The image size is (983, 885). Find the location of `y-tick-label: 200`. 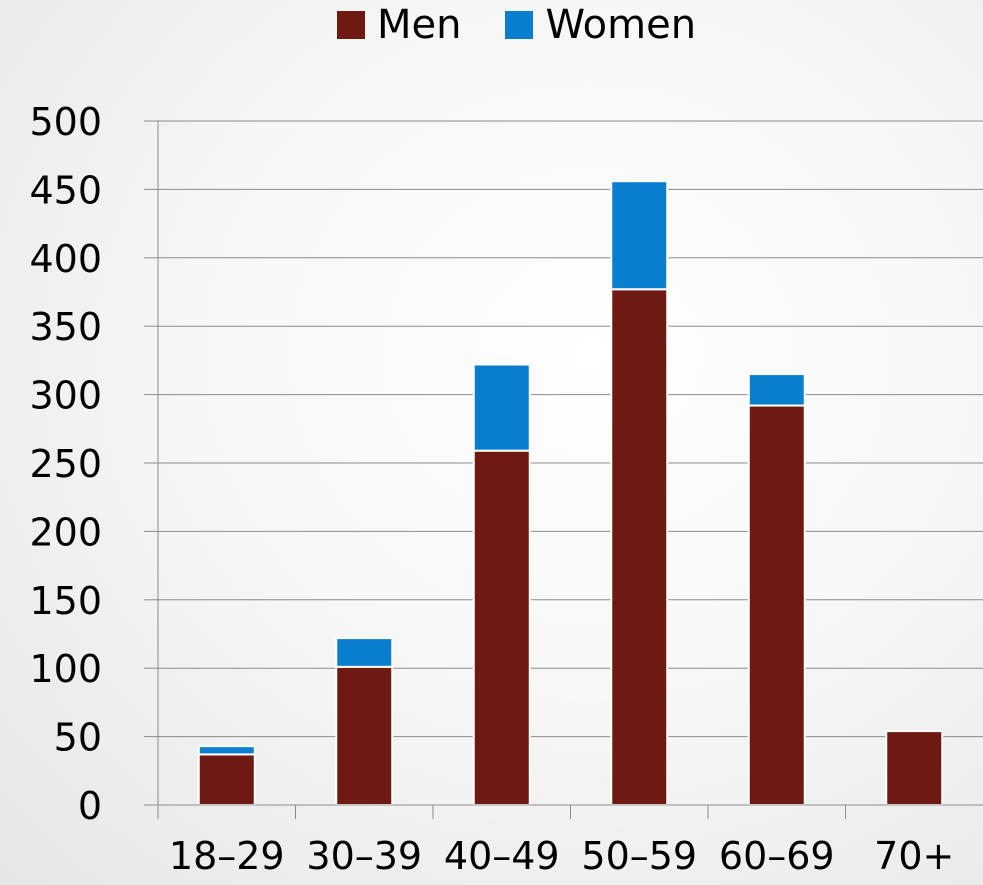

y-tick-label: 200 is located at coordinates (65, 532).